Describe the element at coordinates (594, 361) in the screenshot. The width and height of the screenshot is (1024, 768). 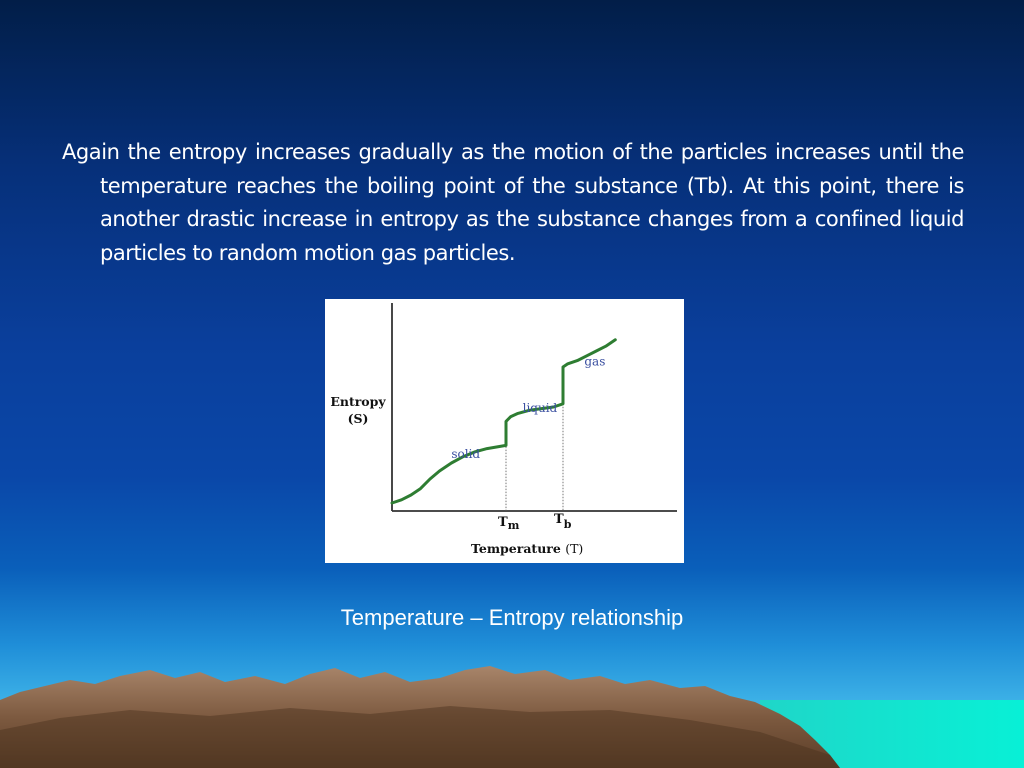
I see `phase-label-gas: gas` at that location.